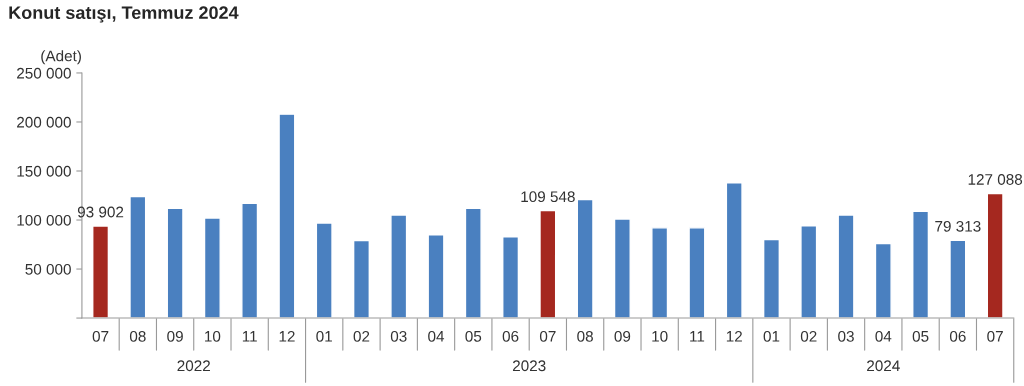  What do you see at coordinates (995, 179) in the screenshot?
I see `data-label: 127 088` at bounding box center [995, 179].